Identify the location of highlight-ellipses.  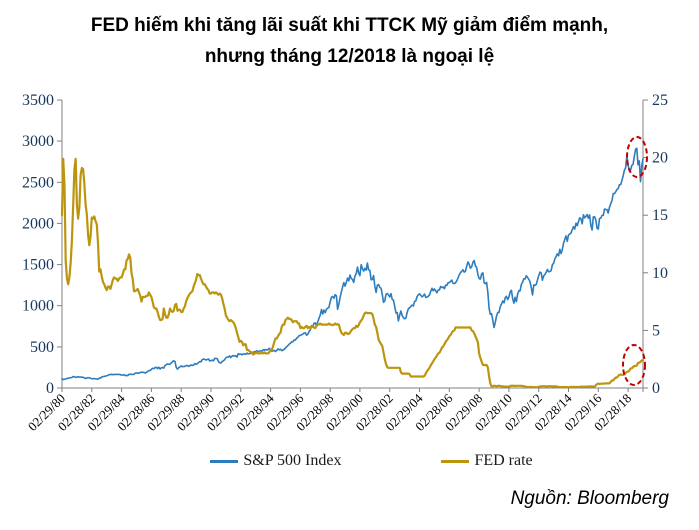
(635, 261).